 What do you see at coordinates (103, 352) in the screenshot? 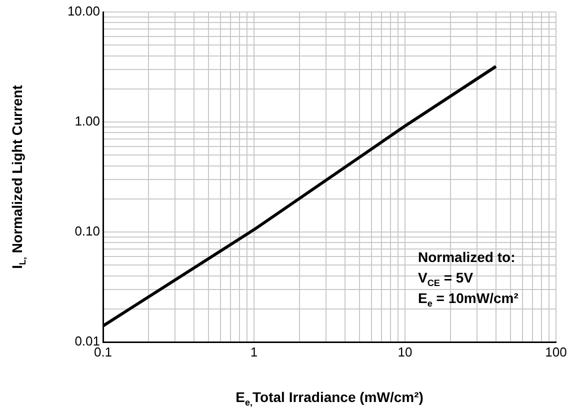
I see `x-tick-label: 0.1` at bounding box center [103, 352].